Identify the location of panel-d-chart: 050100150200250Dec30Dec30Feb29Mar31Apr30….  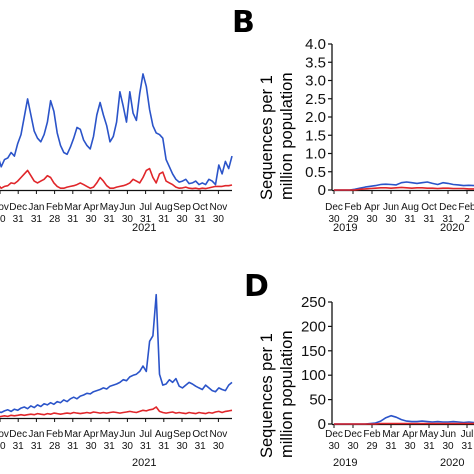
(387, 381).